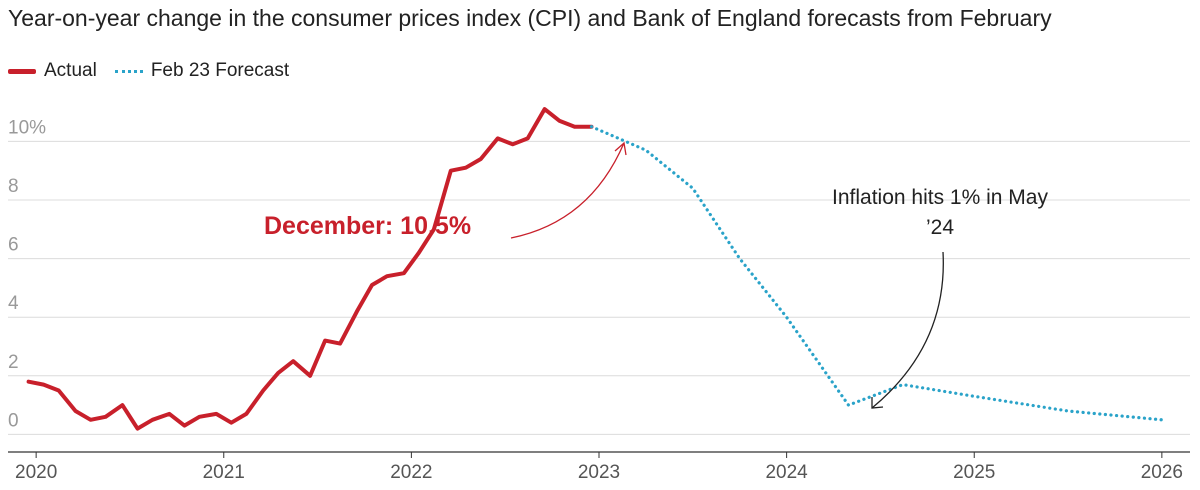  What do you see at coordinates (13, 303) in the screenshot?
I see `y-tick-label-4: 4` at bounding box center [13, 303].